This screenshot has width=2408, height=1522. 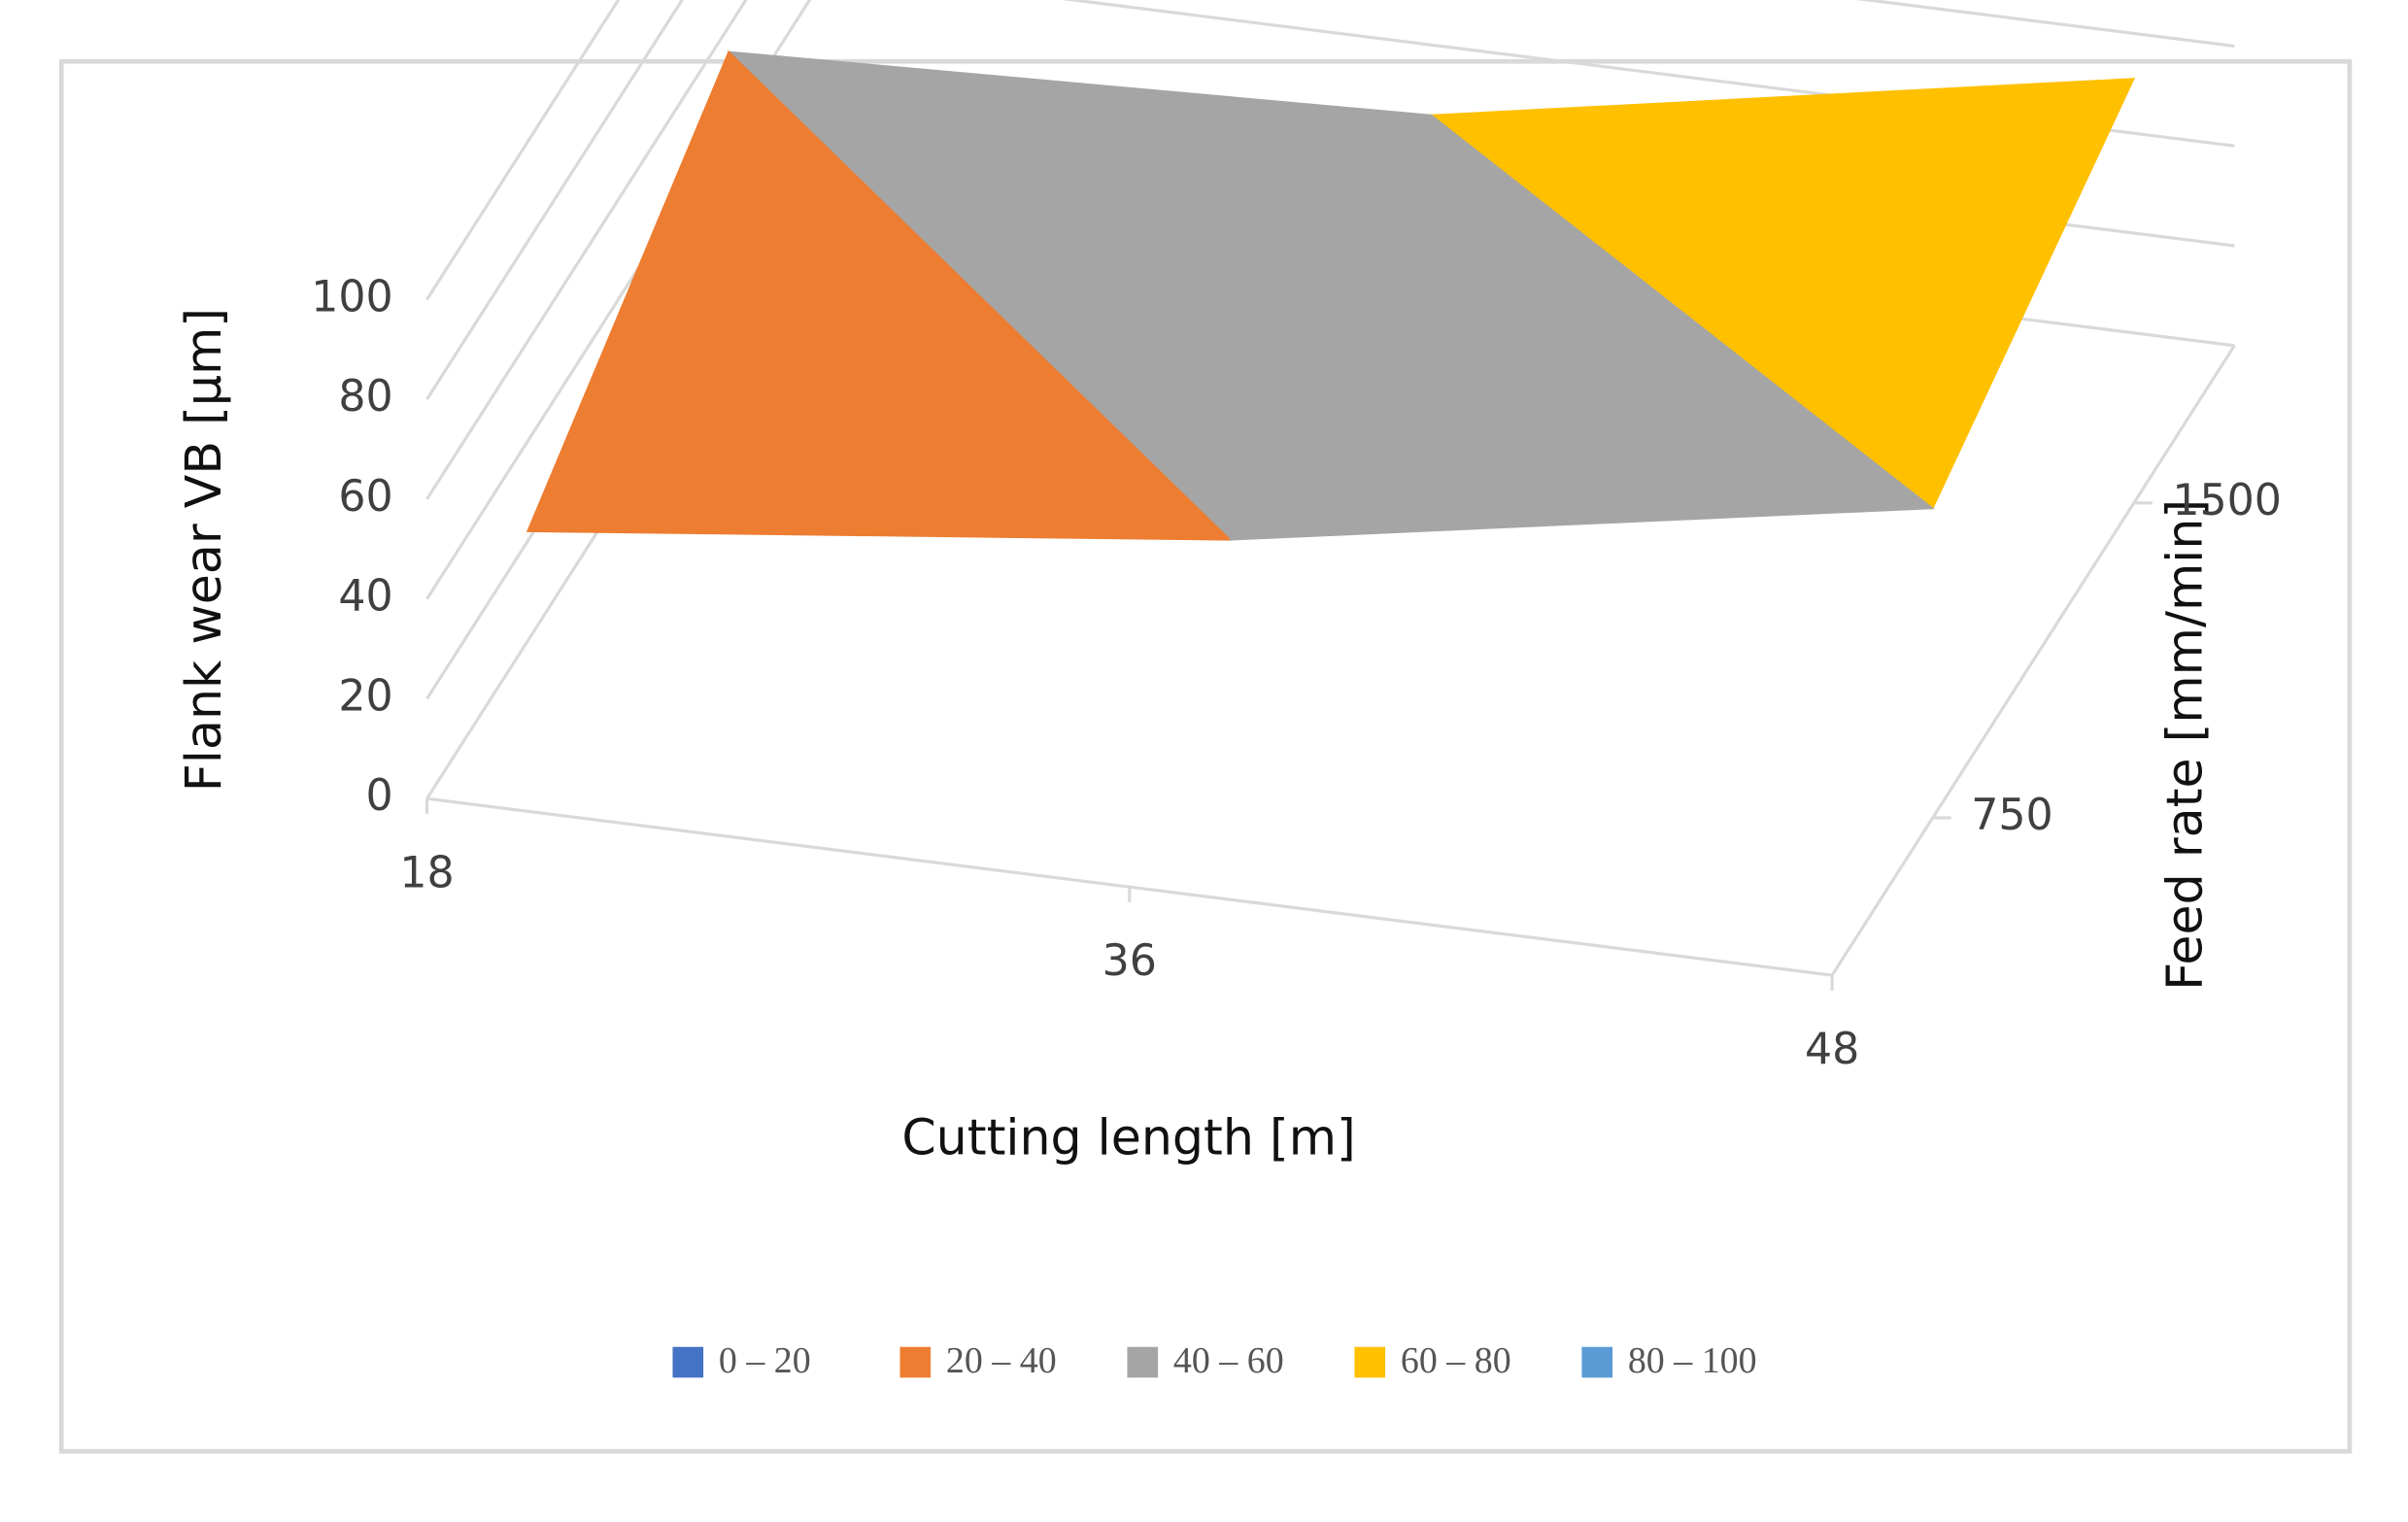 I want to click on z-tick-label: 80, so click(x=365, y=397).